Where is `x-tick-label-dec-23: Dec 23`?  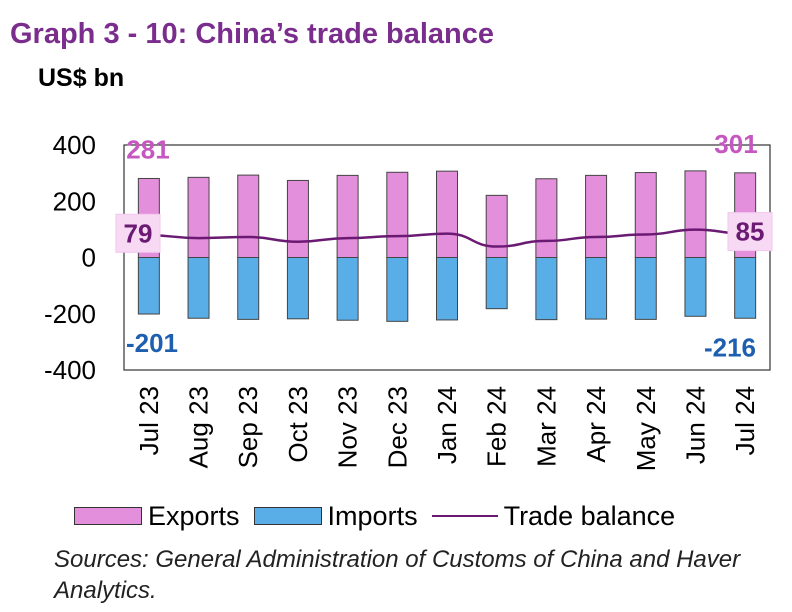
x-tick-label-dec-23: Dec 23 is located at coordinates (397, 427).